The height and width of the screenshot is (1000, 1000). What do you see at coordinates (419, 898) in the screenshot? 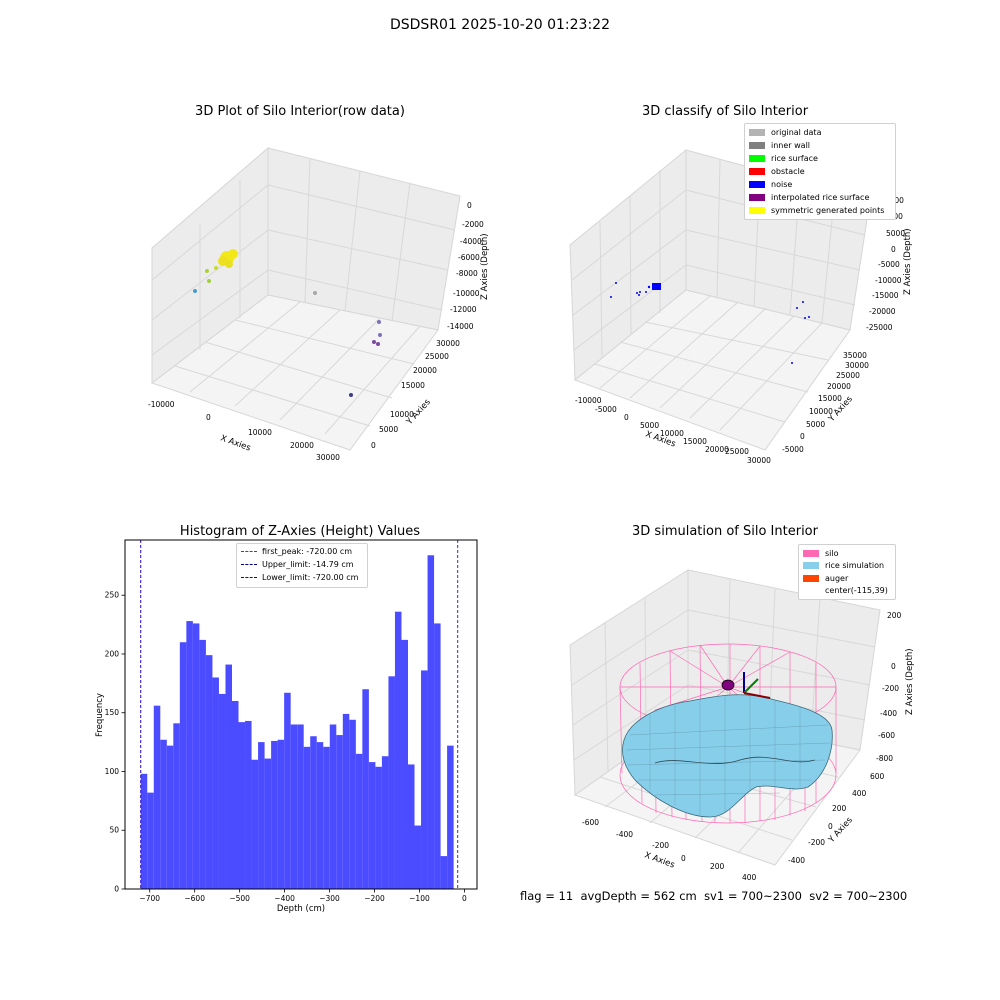
I see `hist-xtick-label: −100` at bounding box center [419, 898].